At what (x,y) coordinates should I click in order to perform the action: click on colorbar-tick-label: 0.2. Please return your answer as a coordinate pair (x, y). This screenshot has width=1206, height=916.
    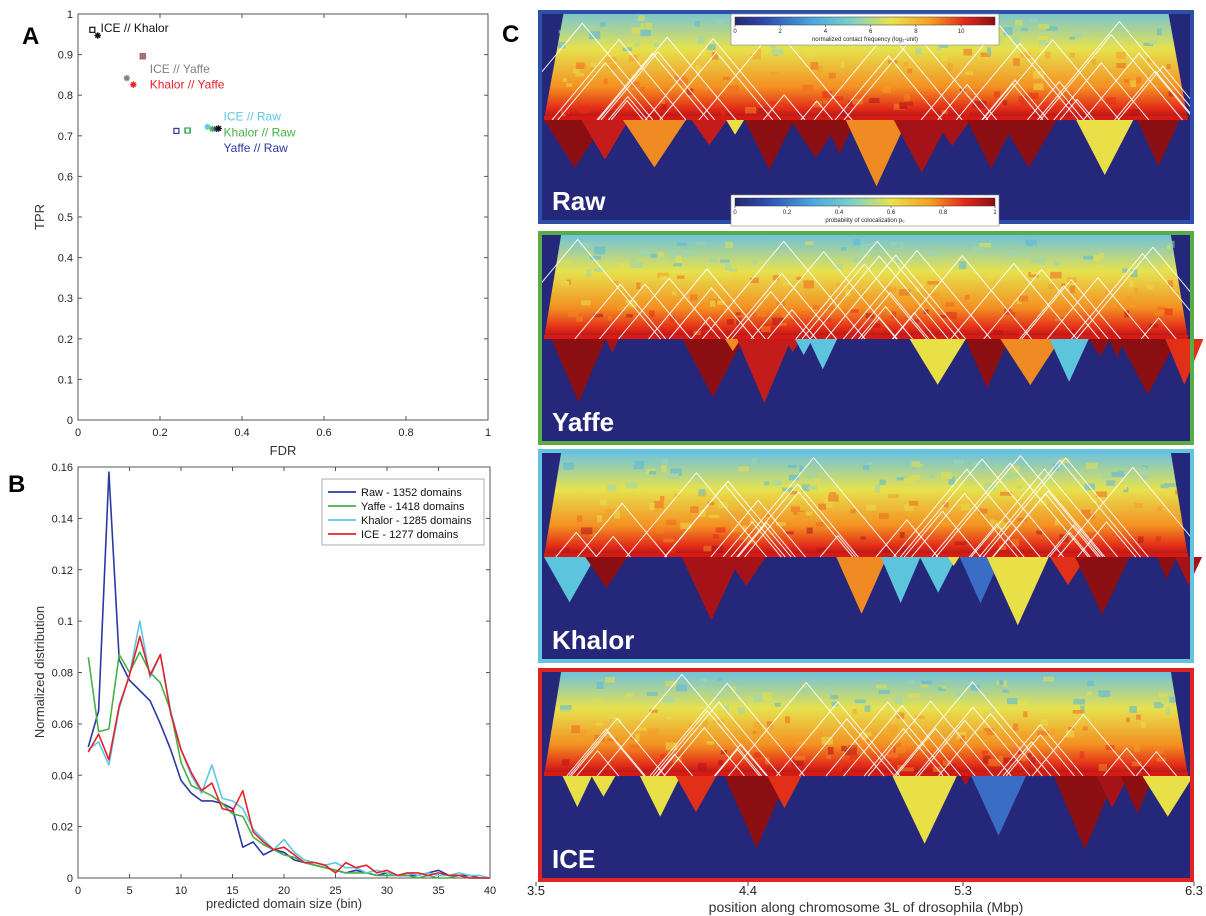
    Looking at the image, I should click on (787, 213).